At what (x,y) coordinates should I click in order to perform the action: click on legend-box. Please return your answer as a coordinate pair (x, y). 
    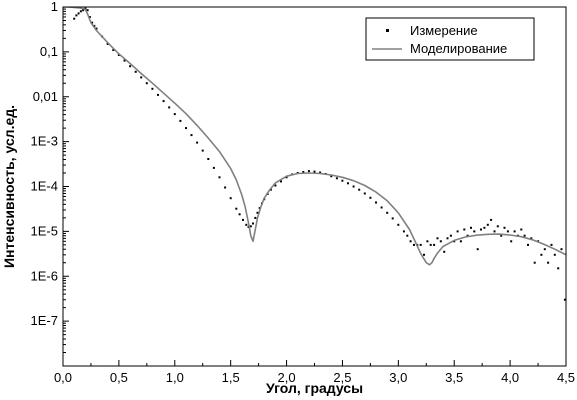
    Looking at the image, I should click on (450, 39).